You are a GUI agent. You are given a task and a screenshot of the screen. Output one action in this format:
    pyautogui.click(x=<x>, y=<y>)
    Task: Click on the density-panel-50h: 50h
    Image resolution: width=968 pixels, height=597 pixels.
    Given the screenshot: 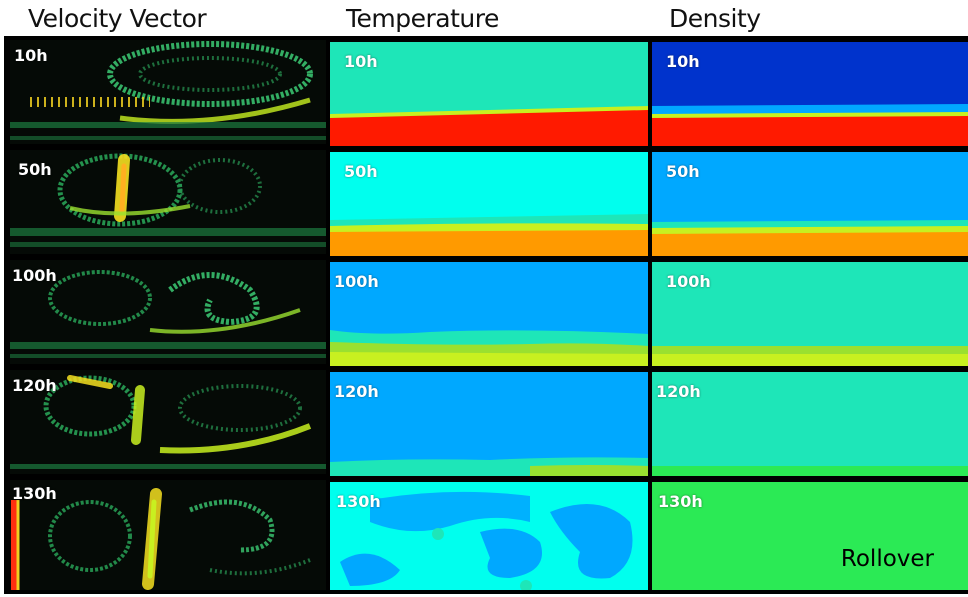 What is the action you would take?
    pyautogui.click(x=810, y=204)
    